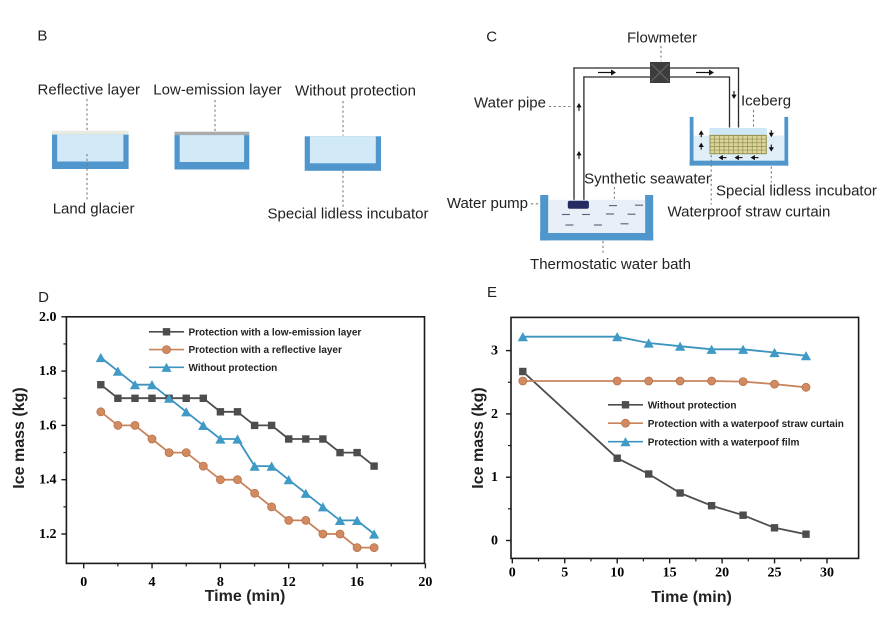  I want to click on svg-text: Water pipe, so click(510, 103).